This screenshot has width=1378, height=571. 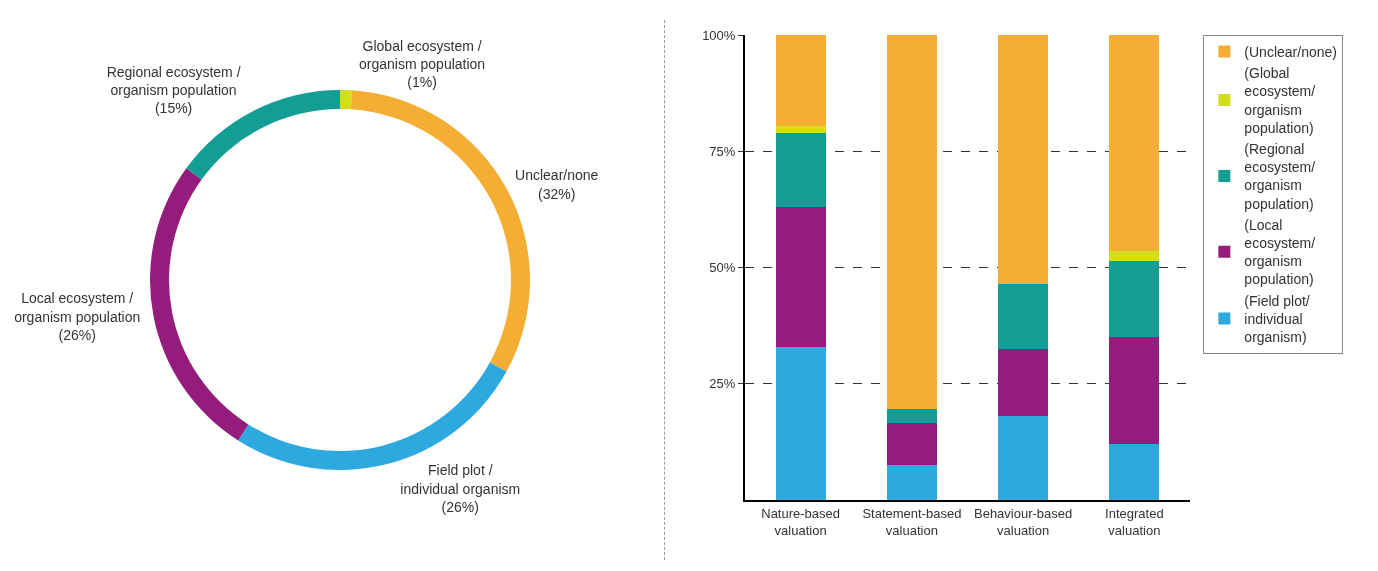 What do you see at coordinates (722, 268) in the screenshot?
I see `y-tick-label: 50%` at bounding box center [722, 268].